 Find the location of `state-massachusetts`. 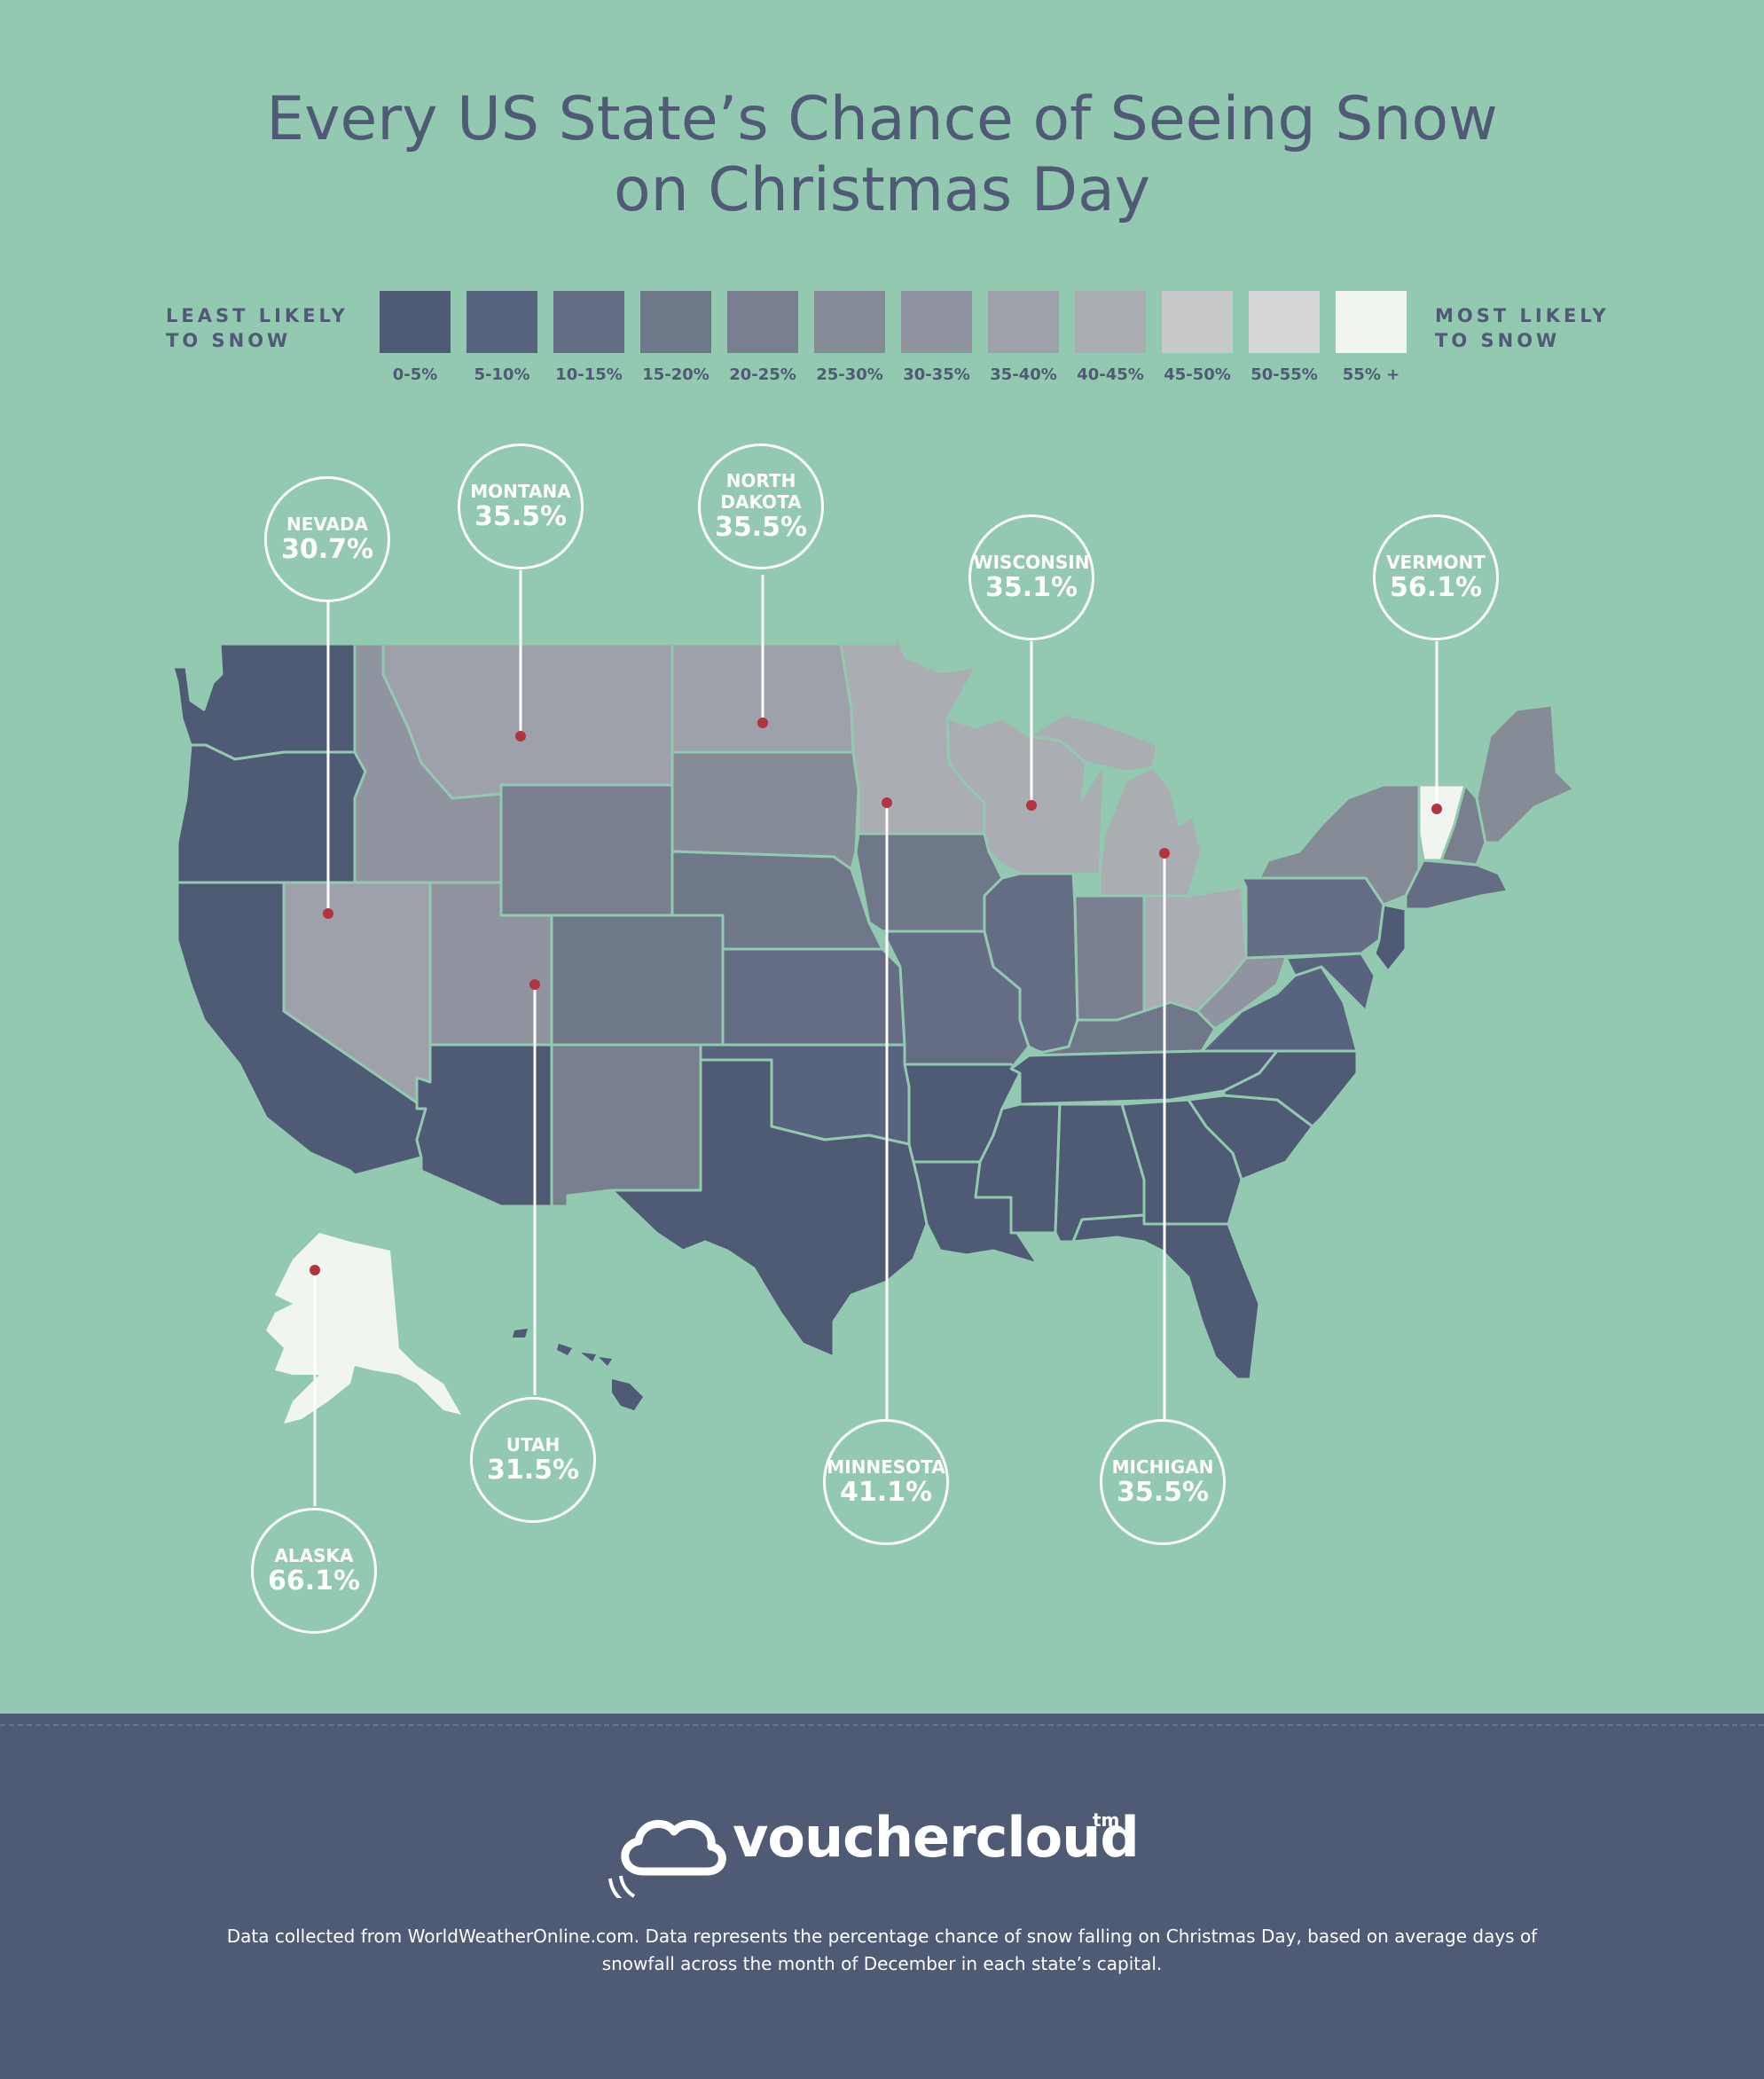

state-massachusetts is located at coordinates (1456, 885).